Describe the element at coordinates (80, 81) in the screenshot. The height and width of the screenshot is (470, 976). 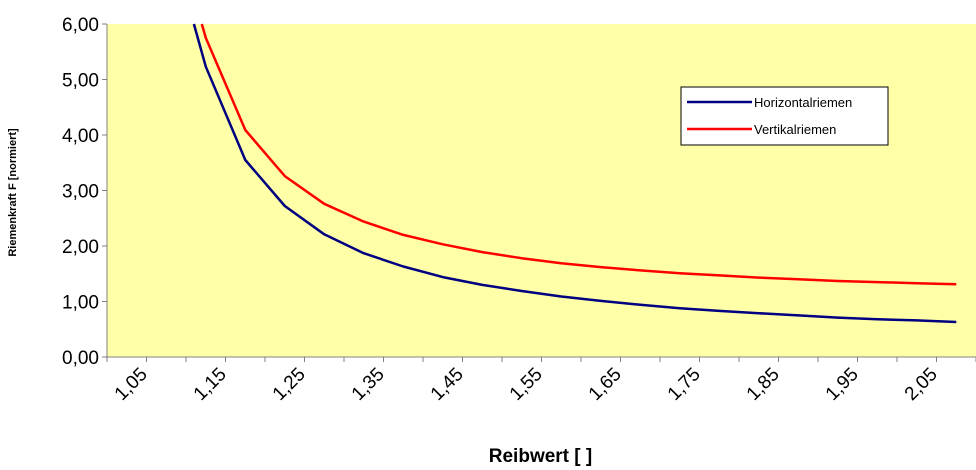
I see `y-tick-label: 5,00` at that location.